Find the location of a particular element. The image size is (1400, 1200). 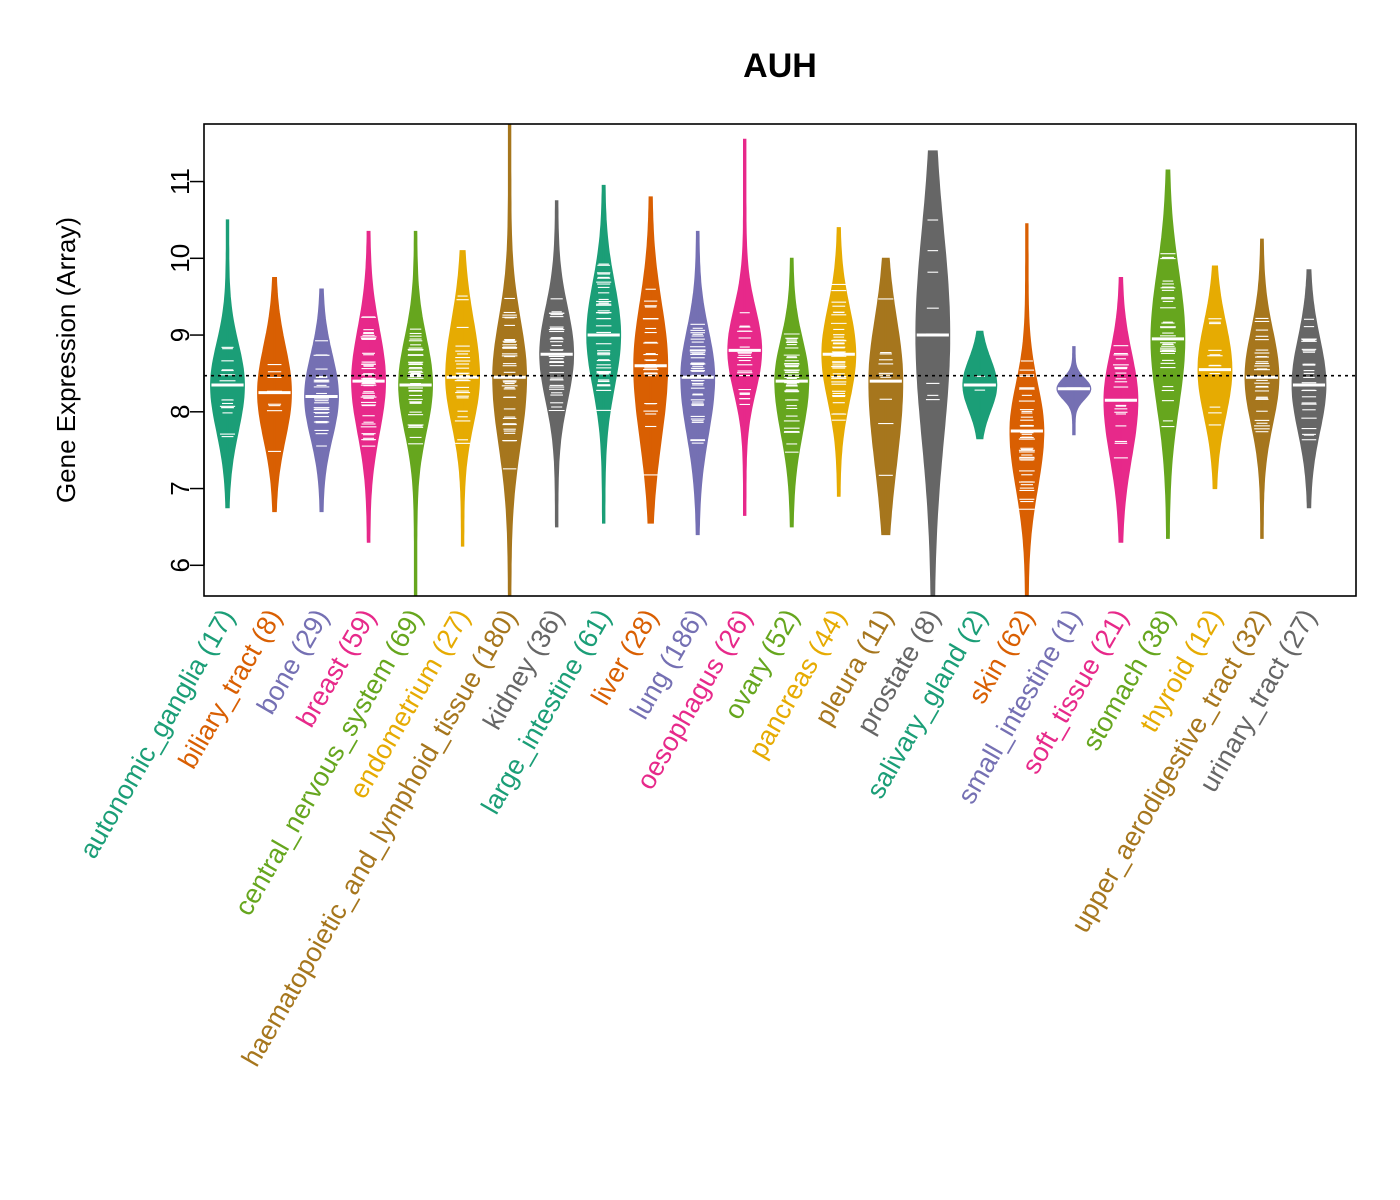

violin-prostate is located at coordinates (933, 373).